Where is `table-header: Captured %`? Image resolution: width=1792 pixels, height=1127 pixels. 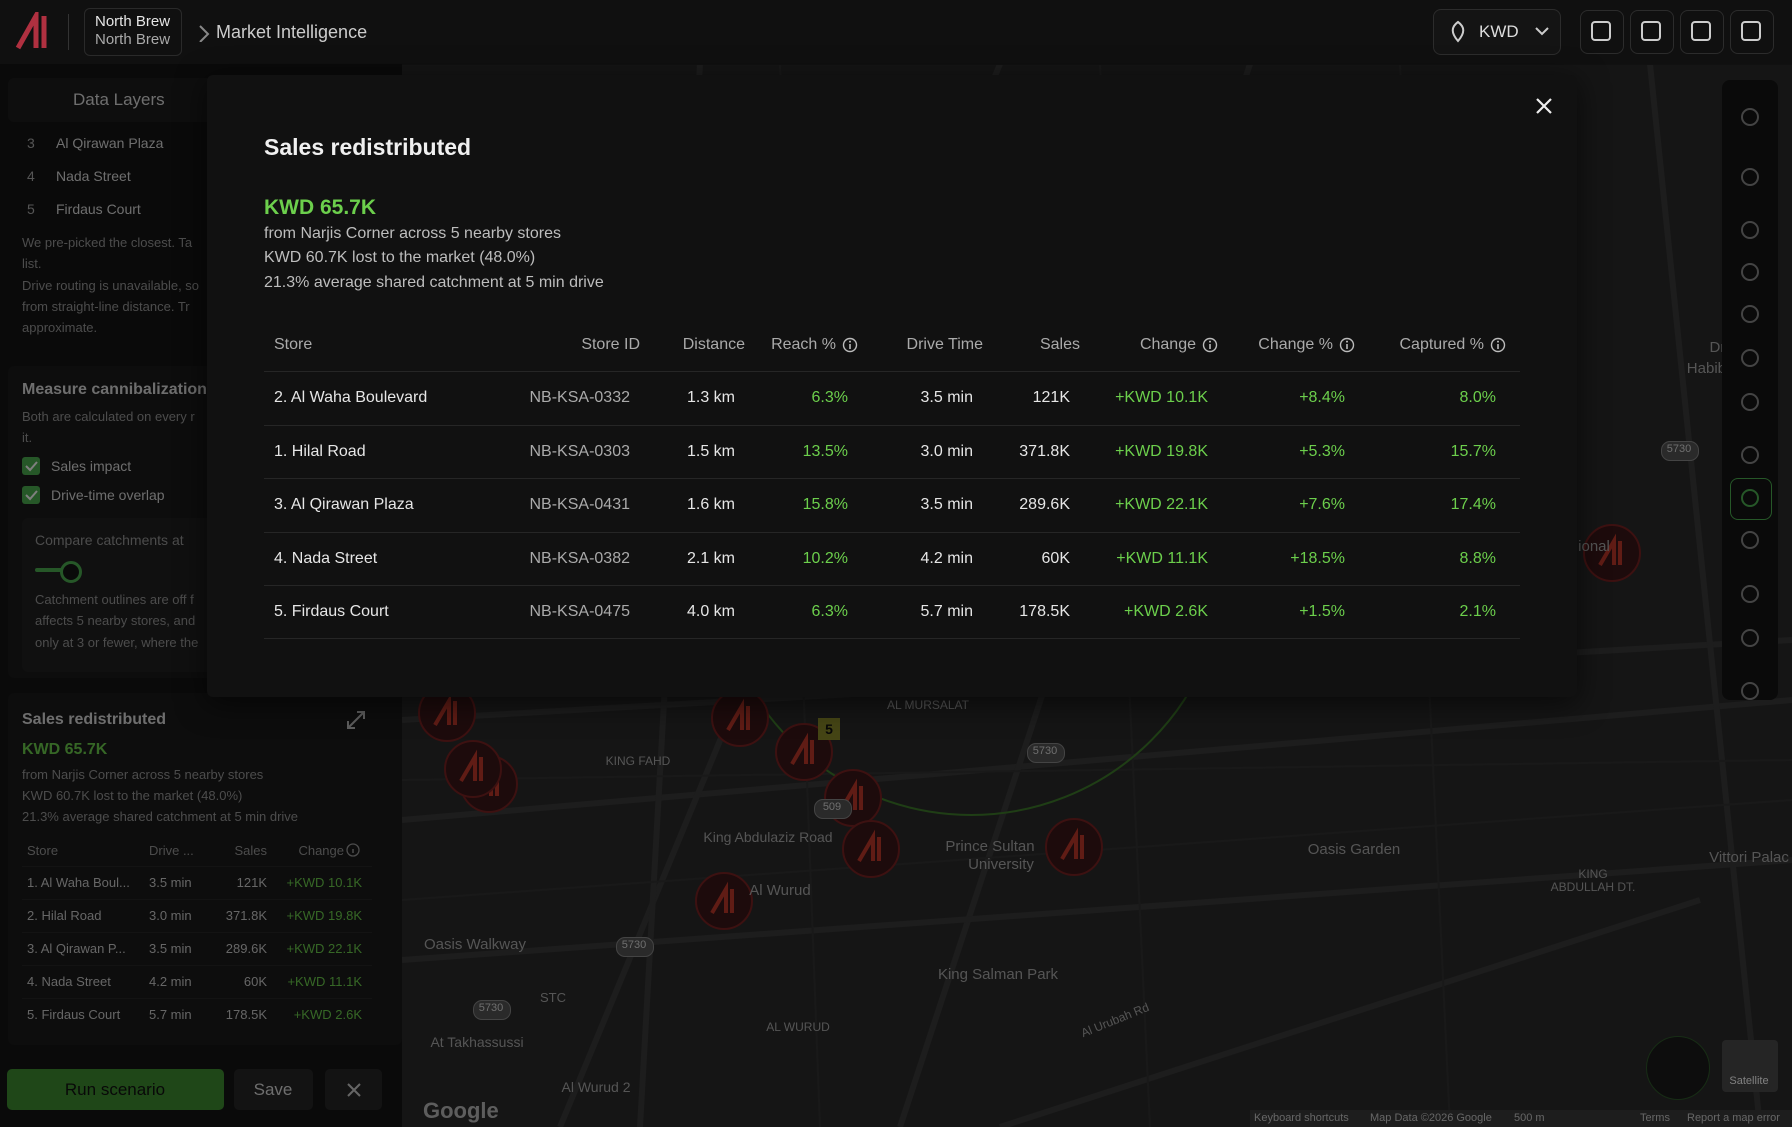 table-header: Captured % is located at coordinates (1442, 344).